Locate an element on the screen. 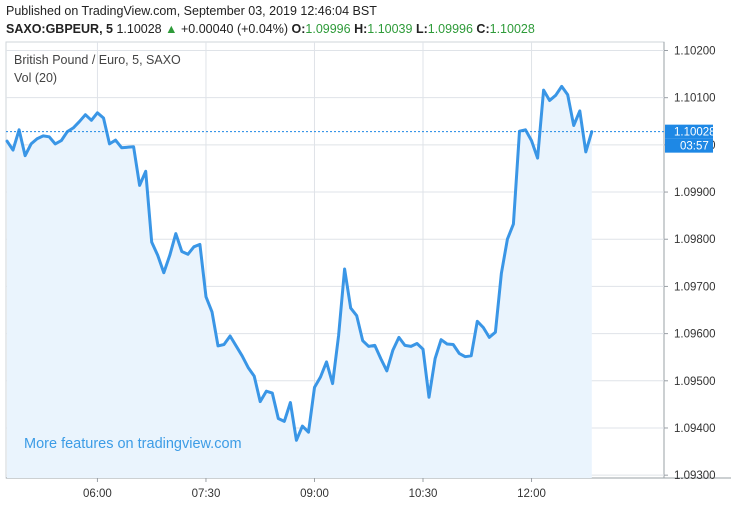 The image size is (731, 511). price-tick-label: 1.09500 is located at coordinates (695, 382).